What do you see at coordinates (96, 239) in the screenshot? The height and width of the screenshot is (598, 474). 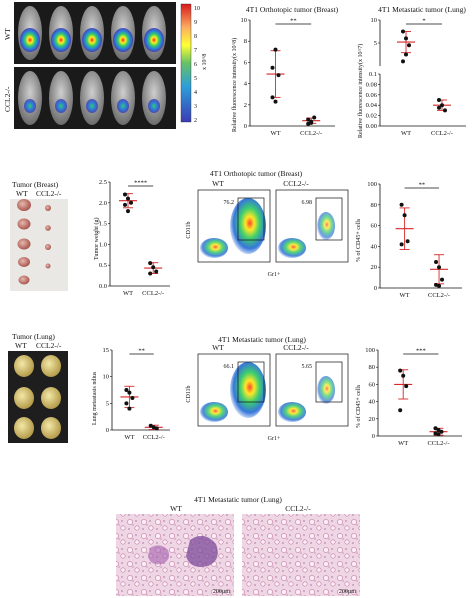 I see `chart-ylabel: Tumor weight (g)` at bounding box center [96, 239].